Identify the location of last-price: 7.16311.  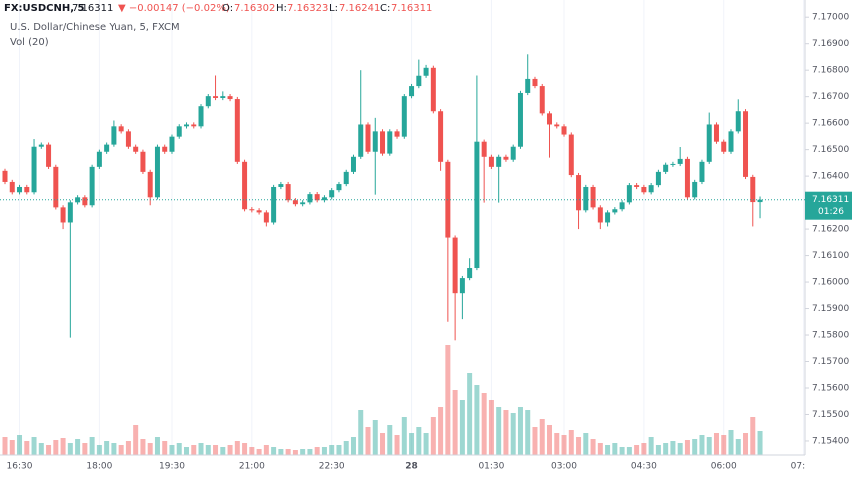
(92, 8).